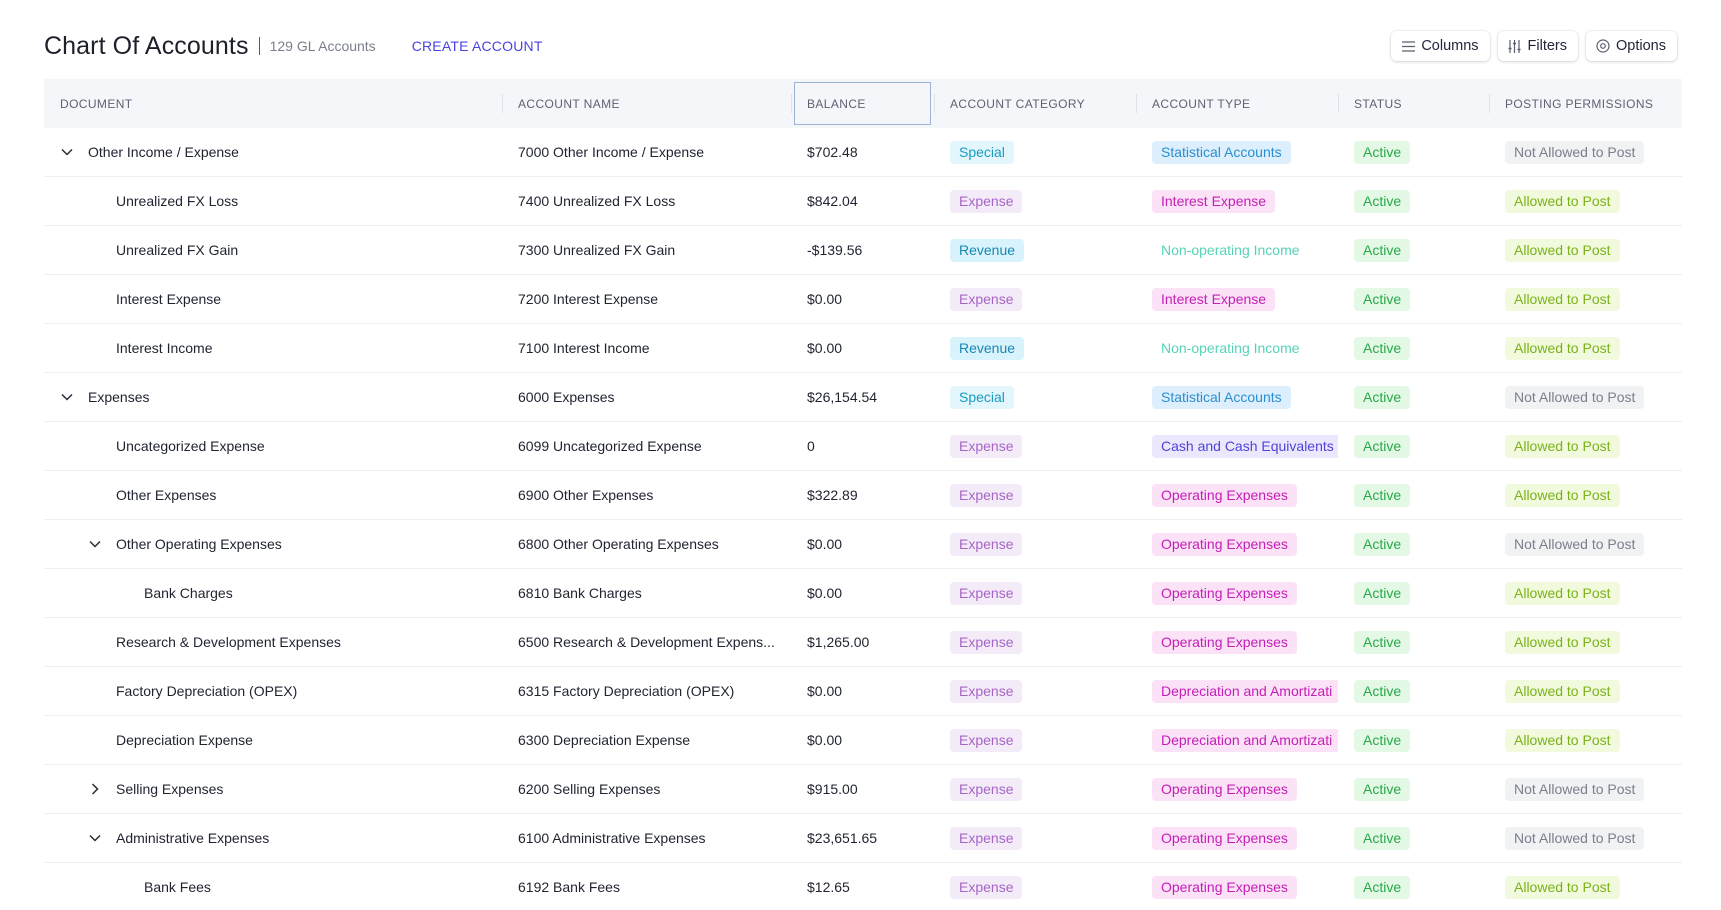 The height and width of the screenshot is (910, 1721). Describe the element at coordinates (1237, 397) in the screenshot. I see `account-type-cell: Statistical Accounts` at that location.